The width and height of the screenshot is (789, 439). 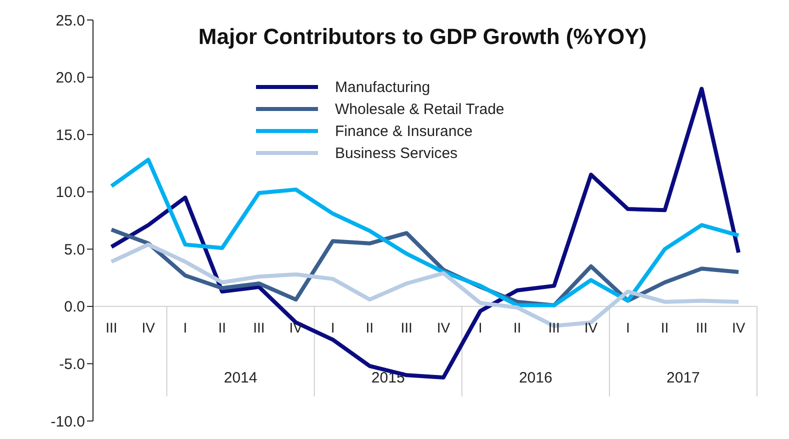 What do you see at coordinates (74, 249) in the screenshot?
I see `y-tick-label: 5.0` at bounding box center [74, 249].